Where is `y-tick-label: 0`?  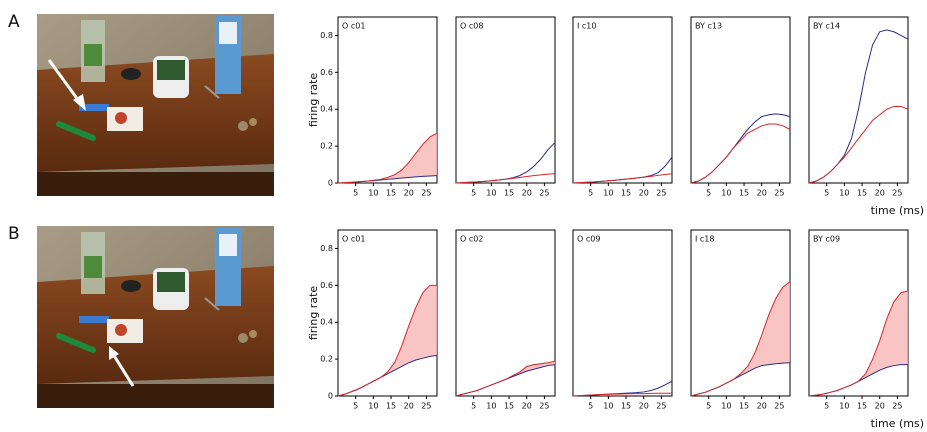 y-tick-label: 0 is located at coordinates (330, 396).